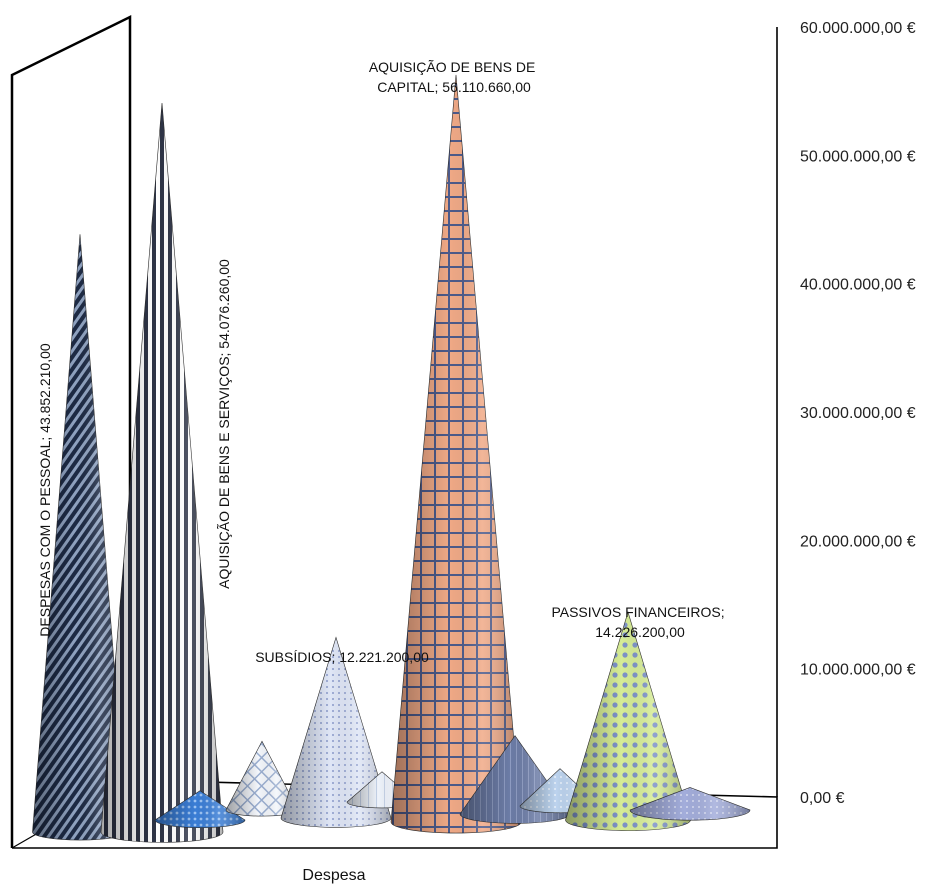 The height and width of the screenshot is (885, 945). I want to click on y-tick-label: 10.000.000,00 €, so click(858, 670).